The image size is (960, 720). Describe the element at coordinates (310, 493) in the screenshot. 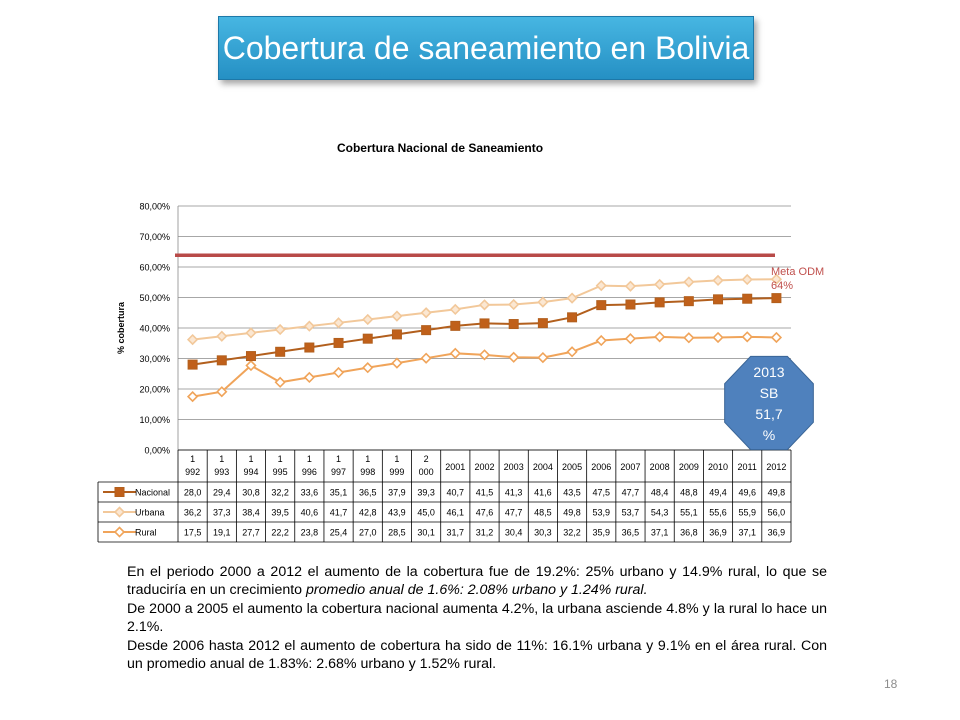

I see `data-label: 33,6` at that location.